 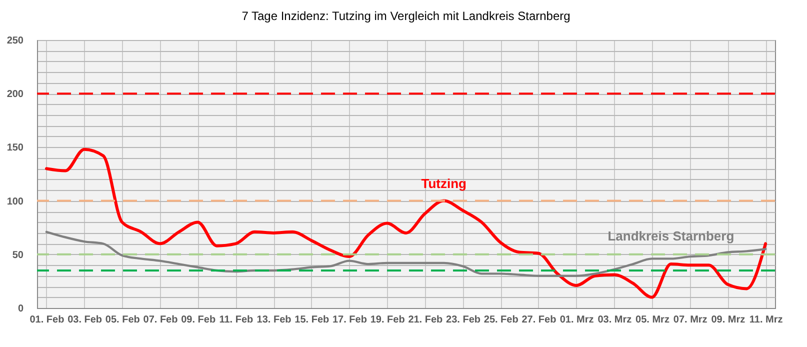 I want to click on chart-title: 7 Tage Inzidenz: Tutzing im Vergleich mit Landkreis Starnberg, so click(x=406, y=16).